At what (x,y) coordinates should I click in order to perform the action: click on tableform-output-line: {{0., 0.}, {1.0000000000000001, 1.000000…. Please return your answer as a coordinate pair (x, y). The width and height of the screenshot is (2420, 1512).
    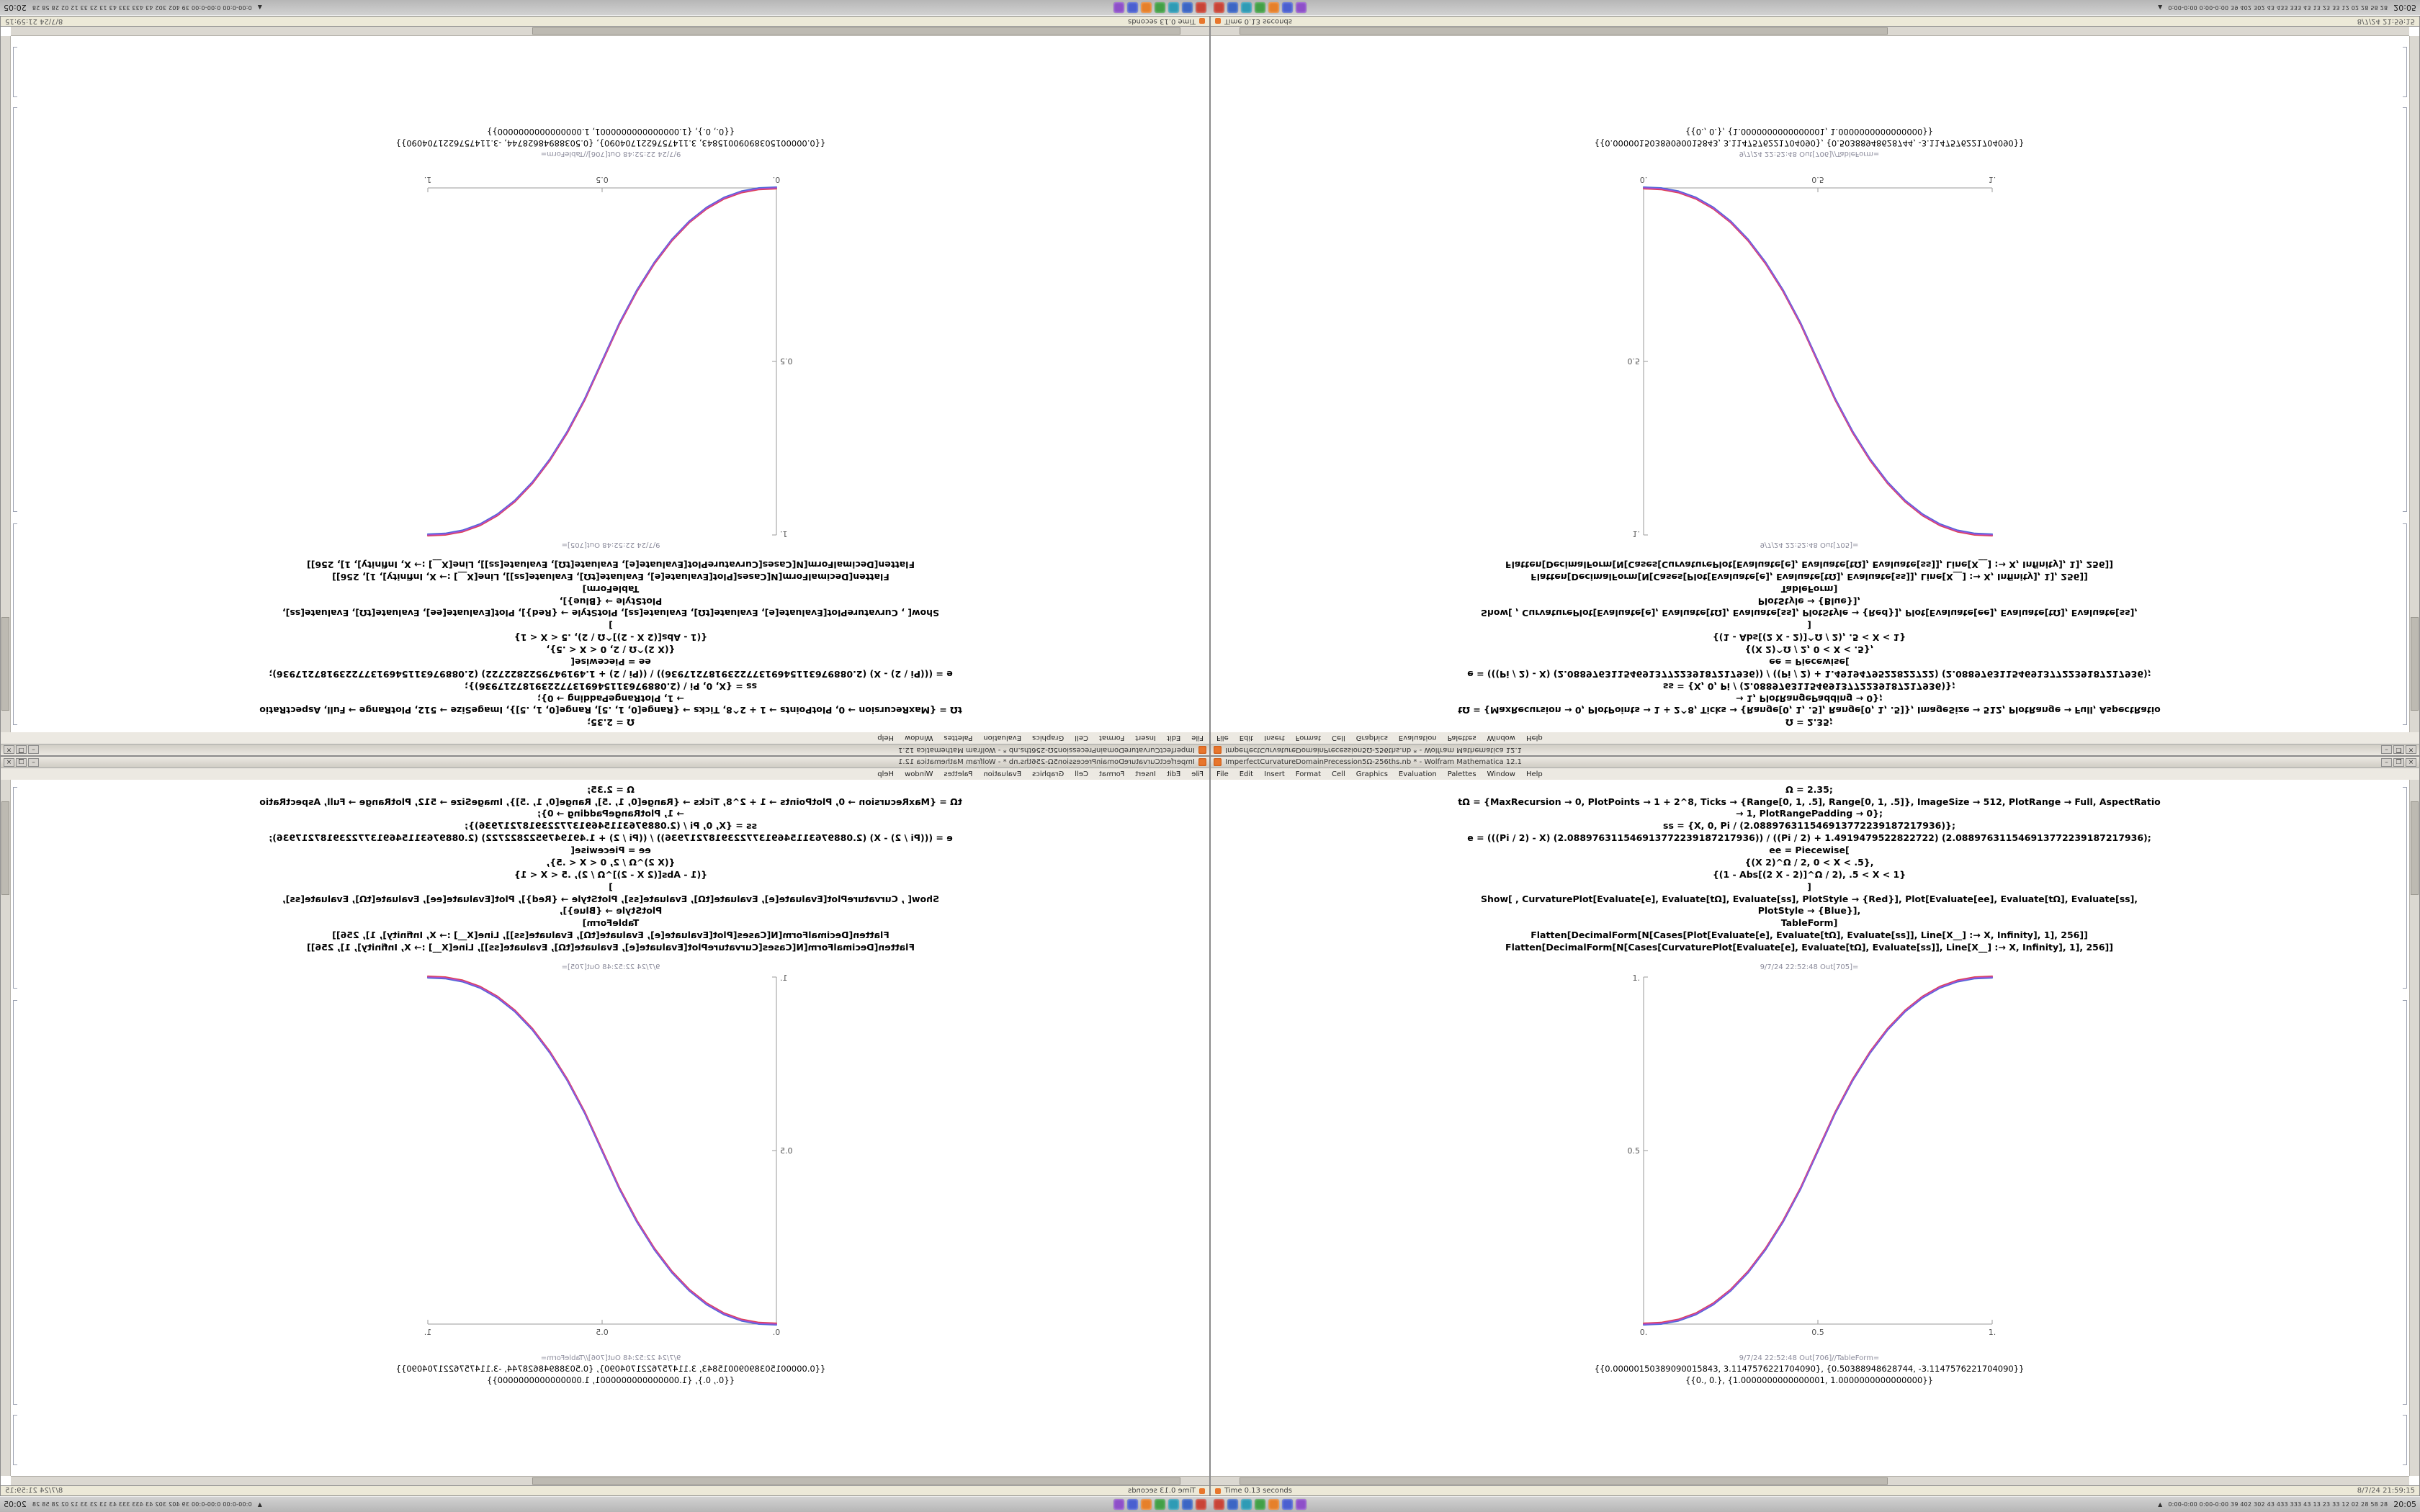
    Looking at the image, I should click on (611, 132).